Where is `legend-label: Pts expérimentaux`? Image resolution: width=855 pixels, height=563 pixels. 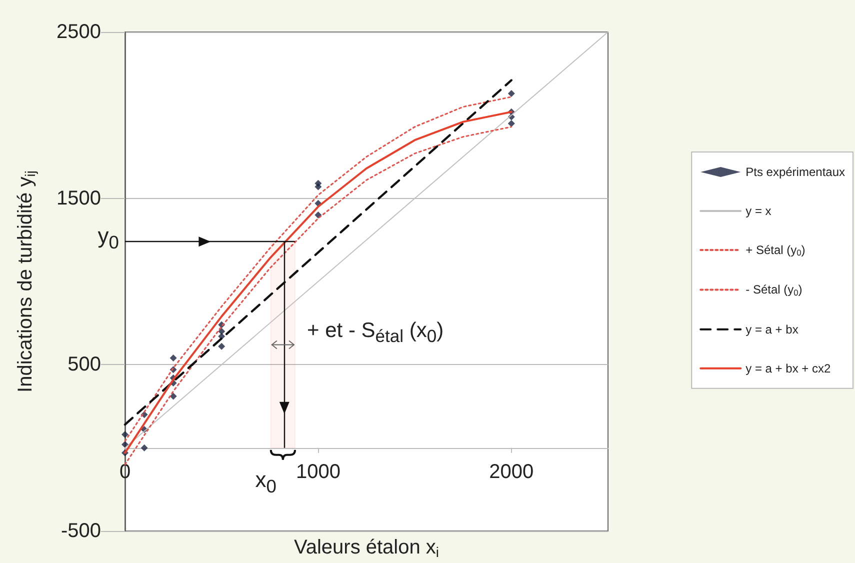
legend-label: Pts expérimentaux is located at coordinates (796, 172).